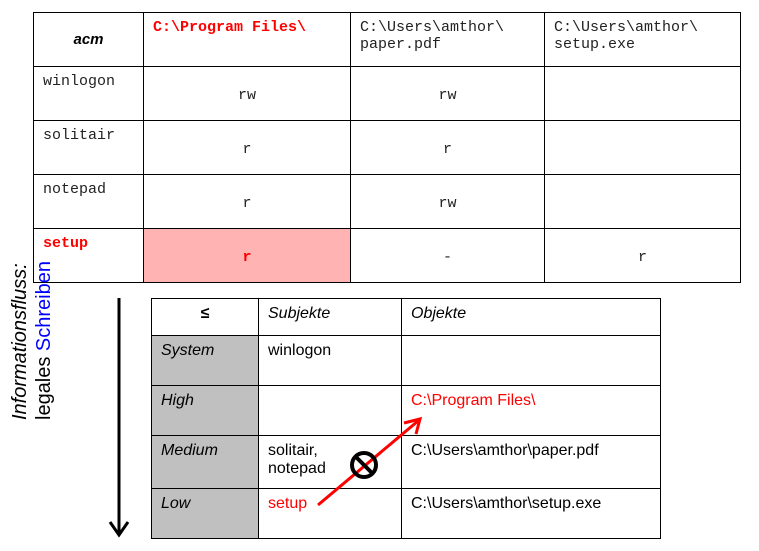 Image resolution: width=759 pixels, height=551 pixels. I want to click on objects-cell: C:\Users\amthor\paper.pdf, so click(531, 462).